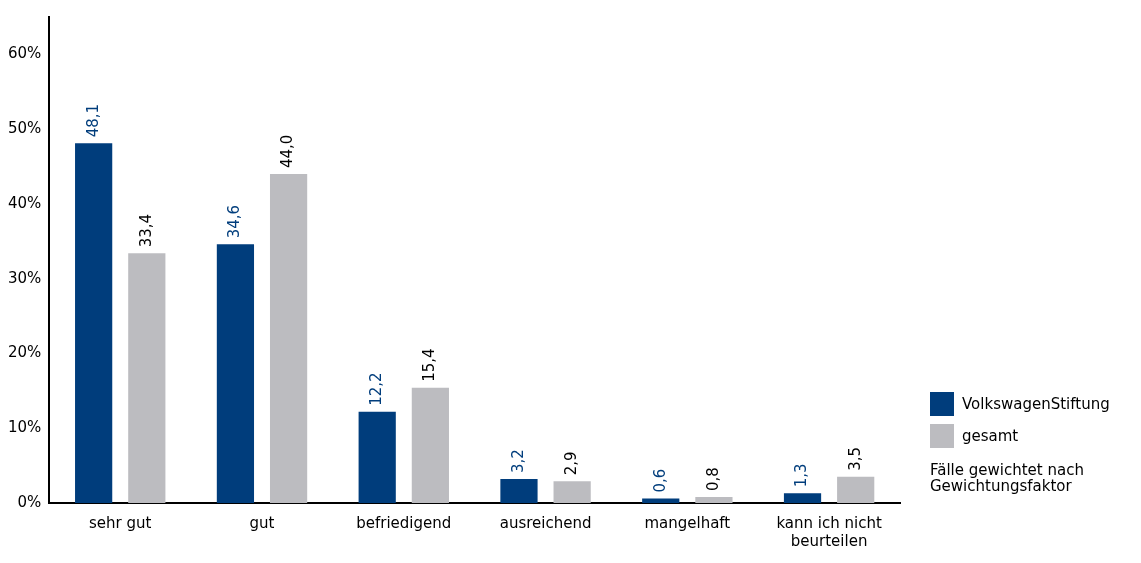 The image size is (1141, 563). Describe the element at coordinates (545, 522) in the screenshot. I see `x-tick-label: ausreichend` at that location.